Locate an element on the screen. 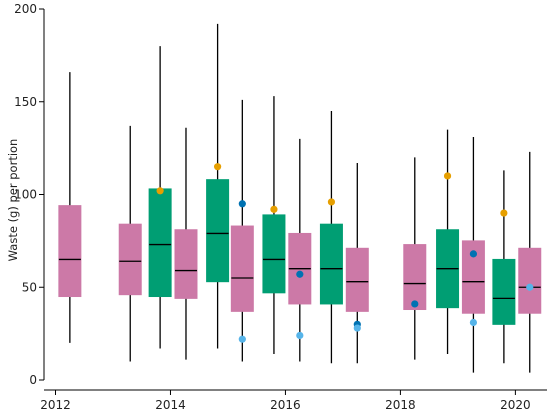 The image size is (550, 413). y-tick-label: 200 is located at coordinates (25, 9).